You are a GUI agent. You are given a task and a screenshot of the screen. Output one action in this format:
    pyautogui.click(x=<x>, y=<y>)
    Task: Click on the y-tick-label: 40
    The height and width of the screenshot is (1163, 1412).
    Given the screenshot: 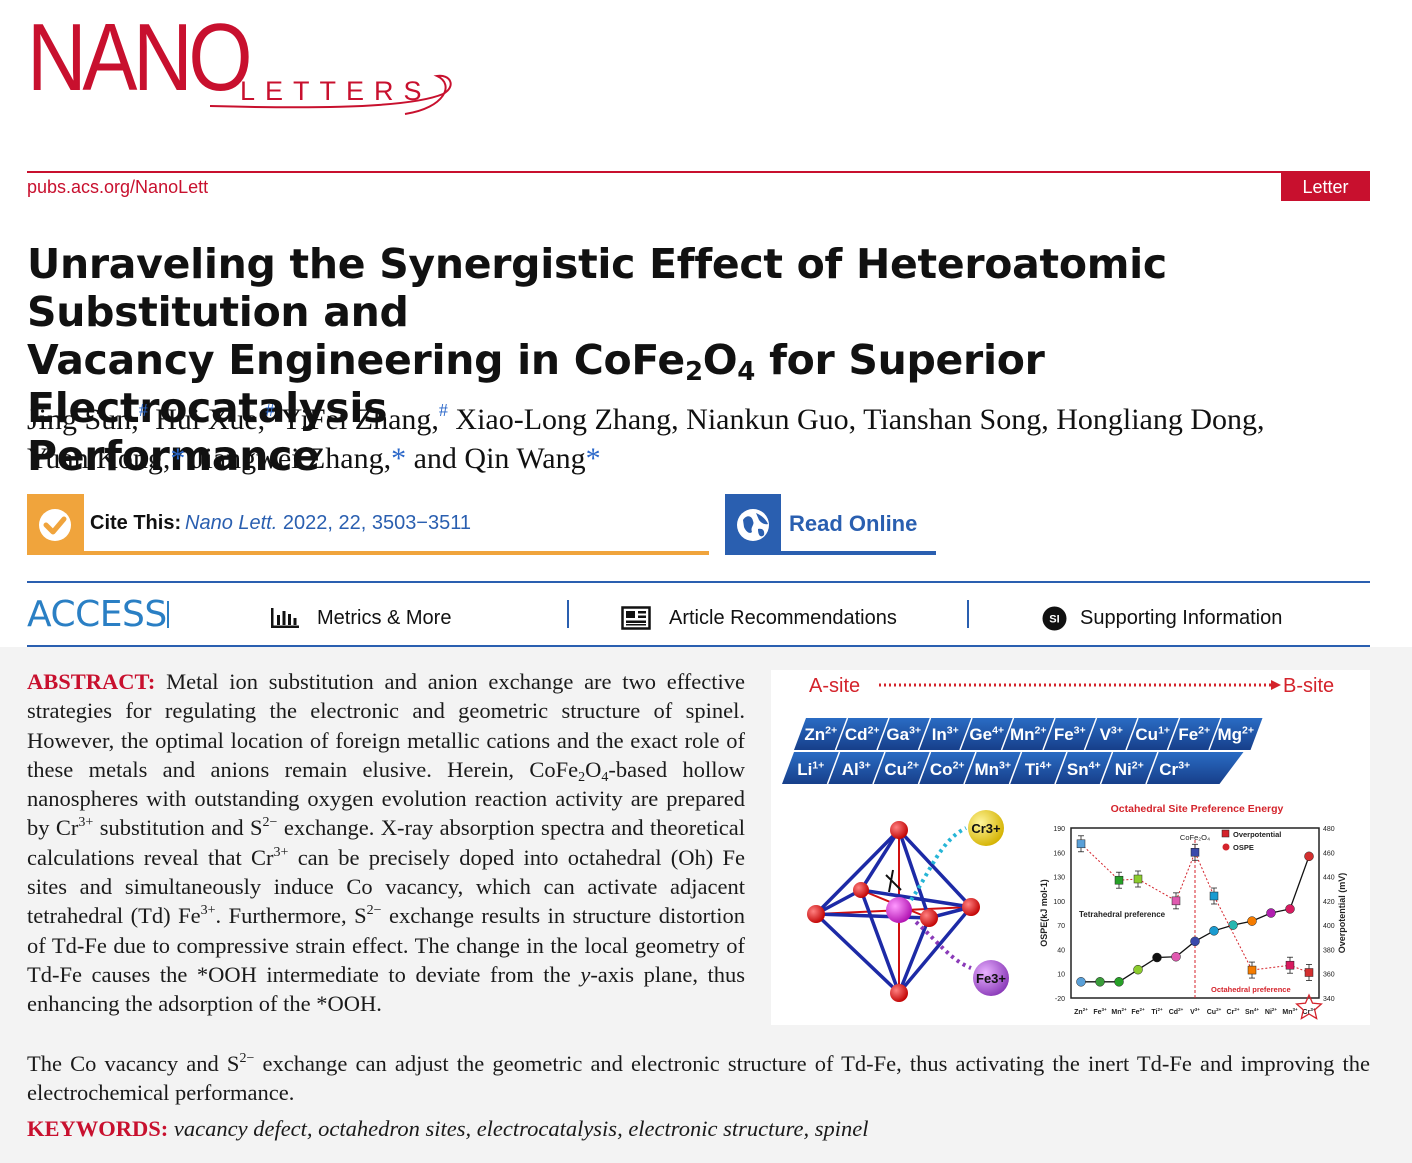 What is the action you would take?
    pyautogui.click(x=1061, y=950)
    